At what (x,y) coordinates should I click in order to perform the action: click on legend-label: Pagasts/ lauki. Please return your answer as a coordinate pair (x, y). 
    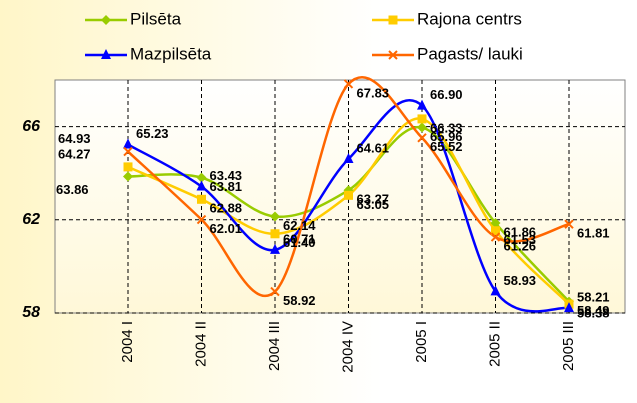
    Looking at the image, I should click on (470, 53).